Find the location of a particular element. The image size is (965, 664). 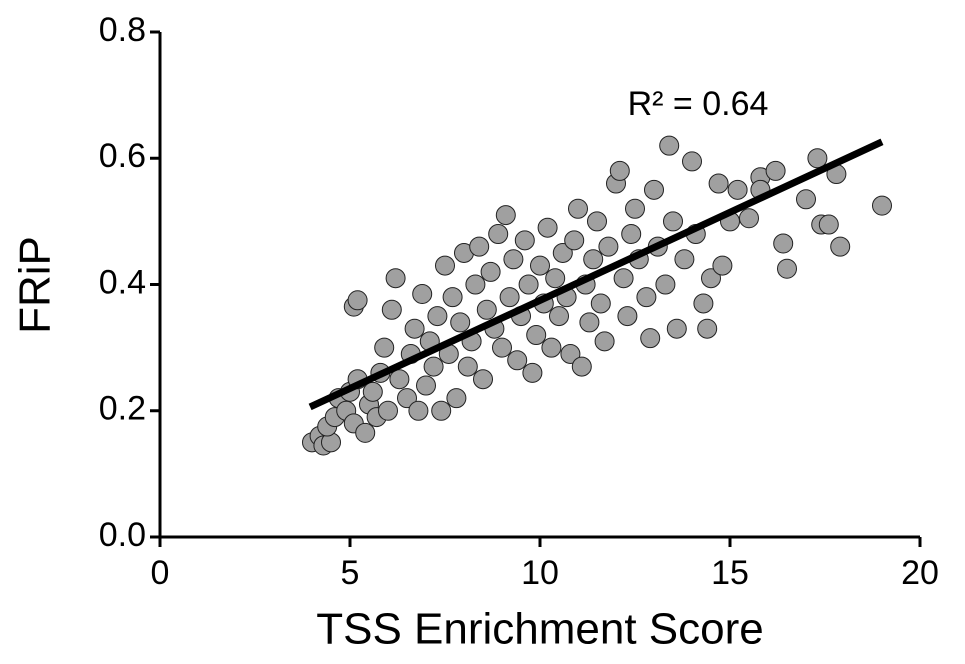

y-axis-title: FRiP is located at coordinates (35, 285).